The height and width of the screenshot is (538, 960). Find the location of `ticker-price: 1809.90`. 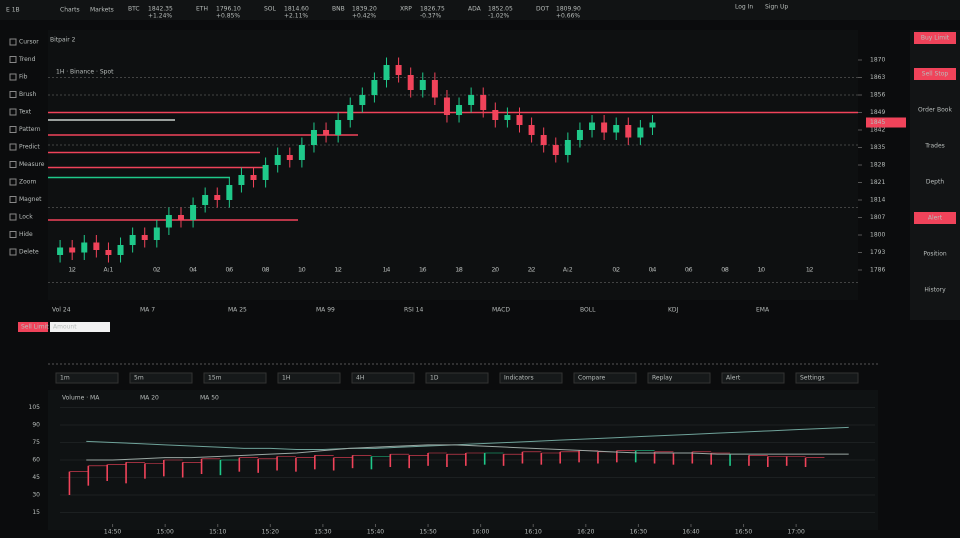

ticker-price: 1809.90 is located at coordinates (568, 9).